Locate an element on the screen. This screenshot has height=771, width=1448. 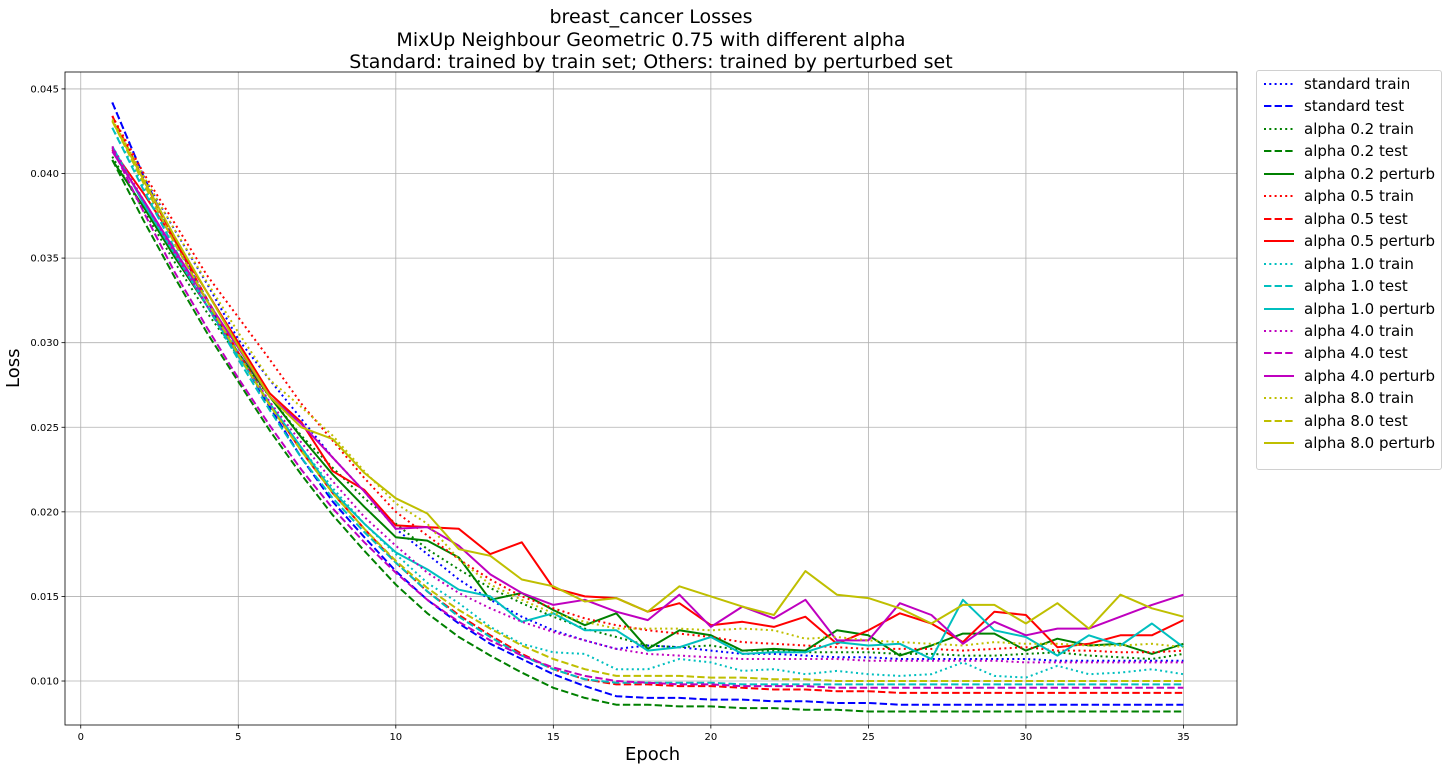
legend-label: alpha 0.2 test is located at coordinates (1356, 151).